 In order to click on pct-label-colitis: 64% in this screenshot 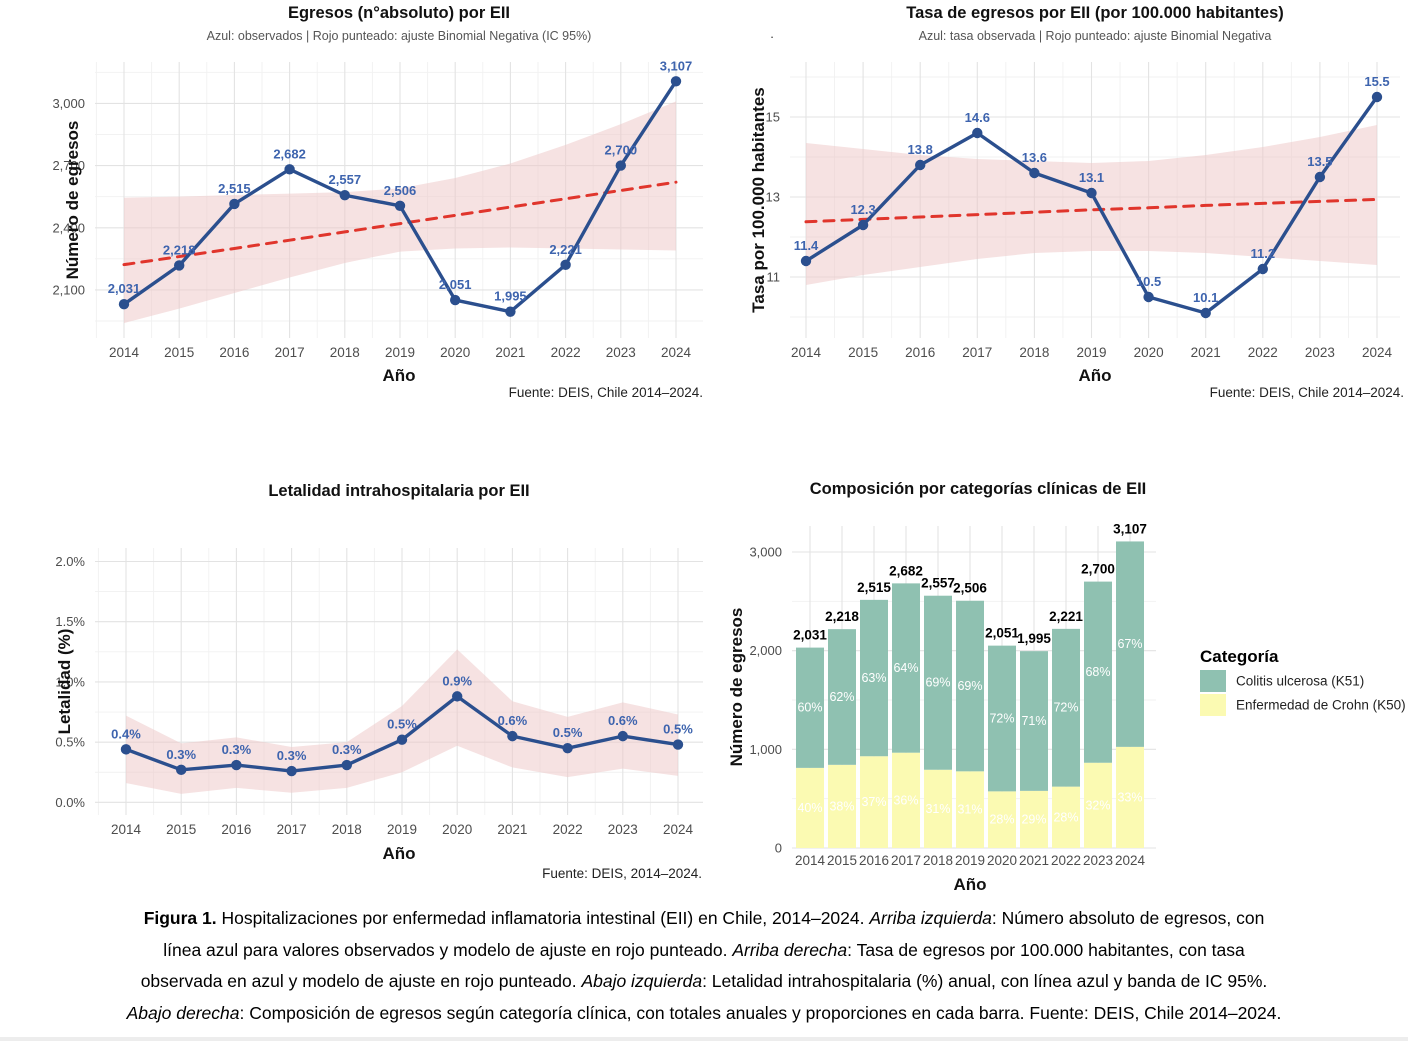, I will do `click(905, 668)`.